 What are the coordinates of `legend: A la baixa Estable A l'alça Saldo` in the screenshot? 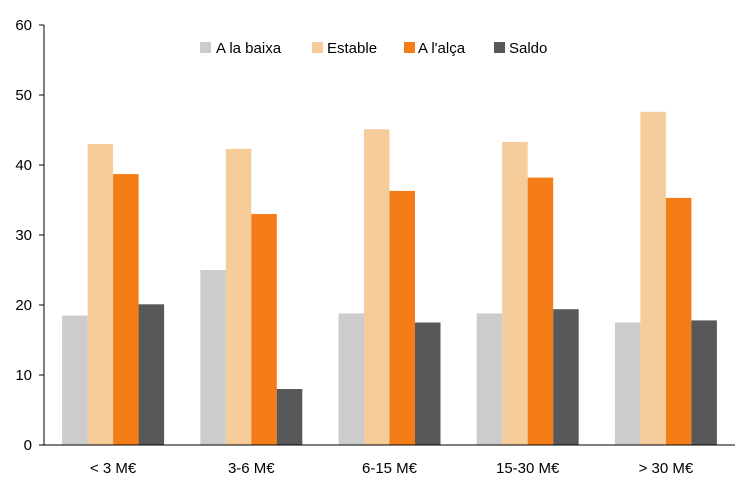 It's located at (373, 48).